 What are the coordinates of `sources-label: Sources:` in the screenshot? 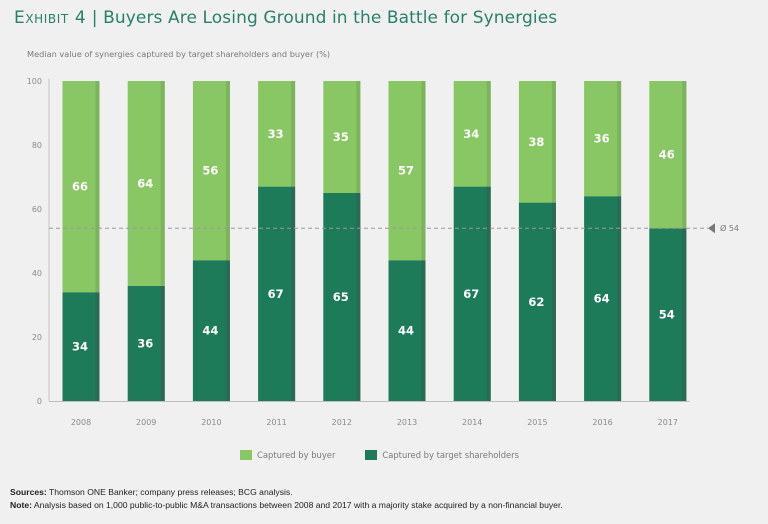 It's located at (28, 492).